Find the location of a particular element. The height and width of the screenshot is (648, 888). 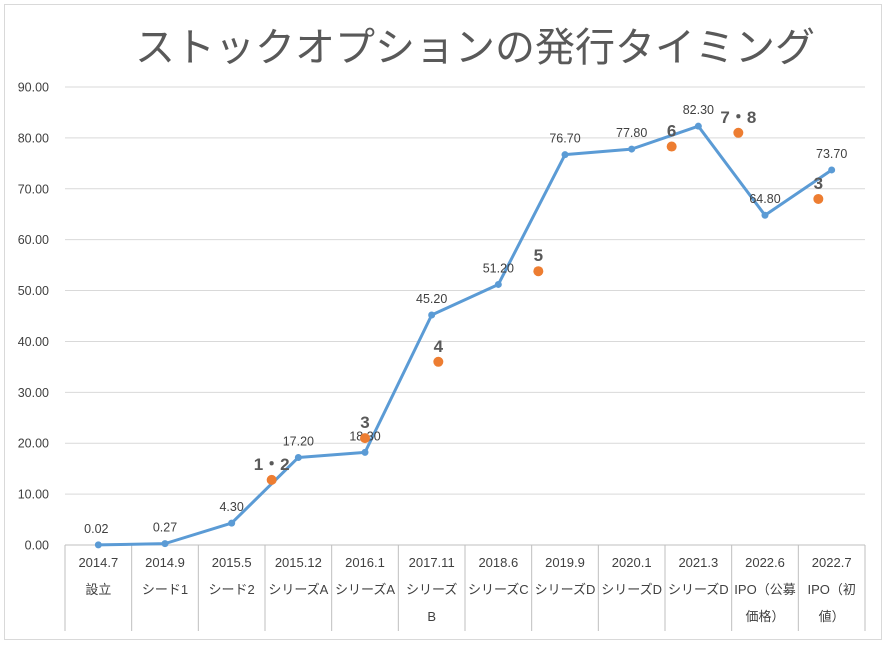

data-label: 51.20 is located at coordinates (498, 268).